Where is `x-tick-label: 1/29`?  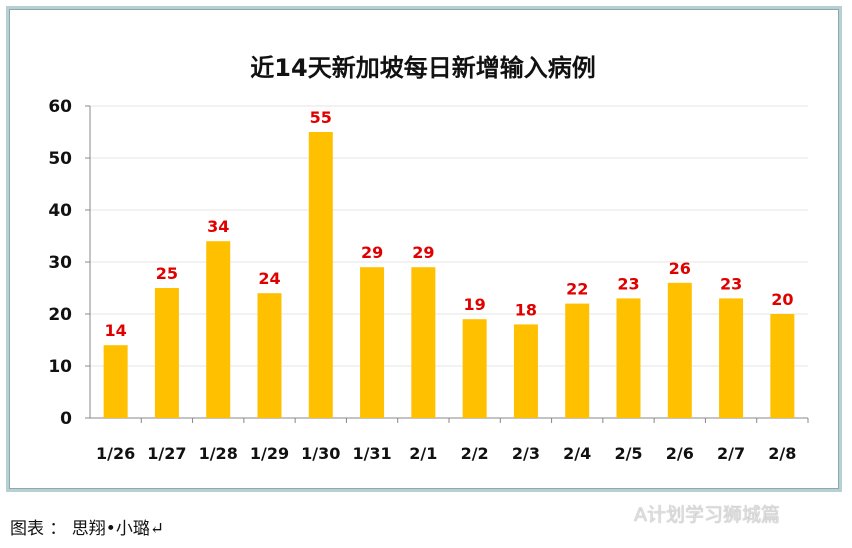 x-tick-label: 1/29 is located at coordinates (269, 453).